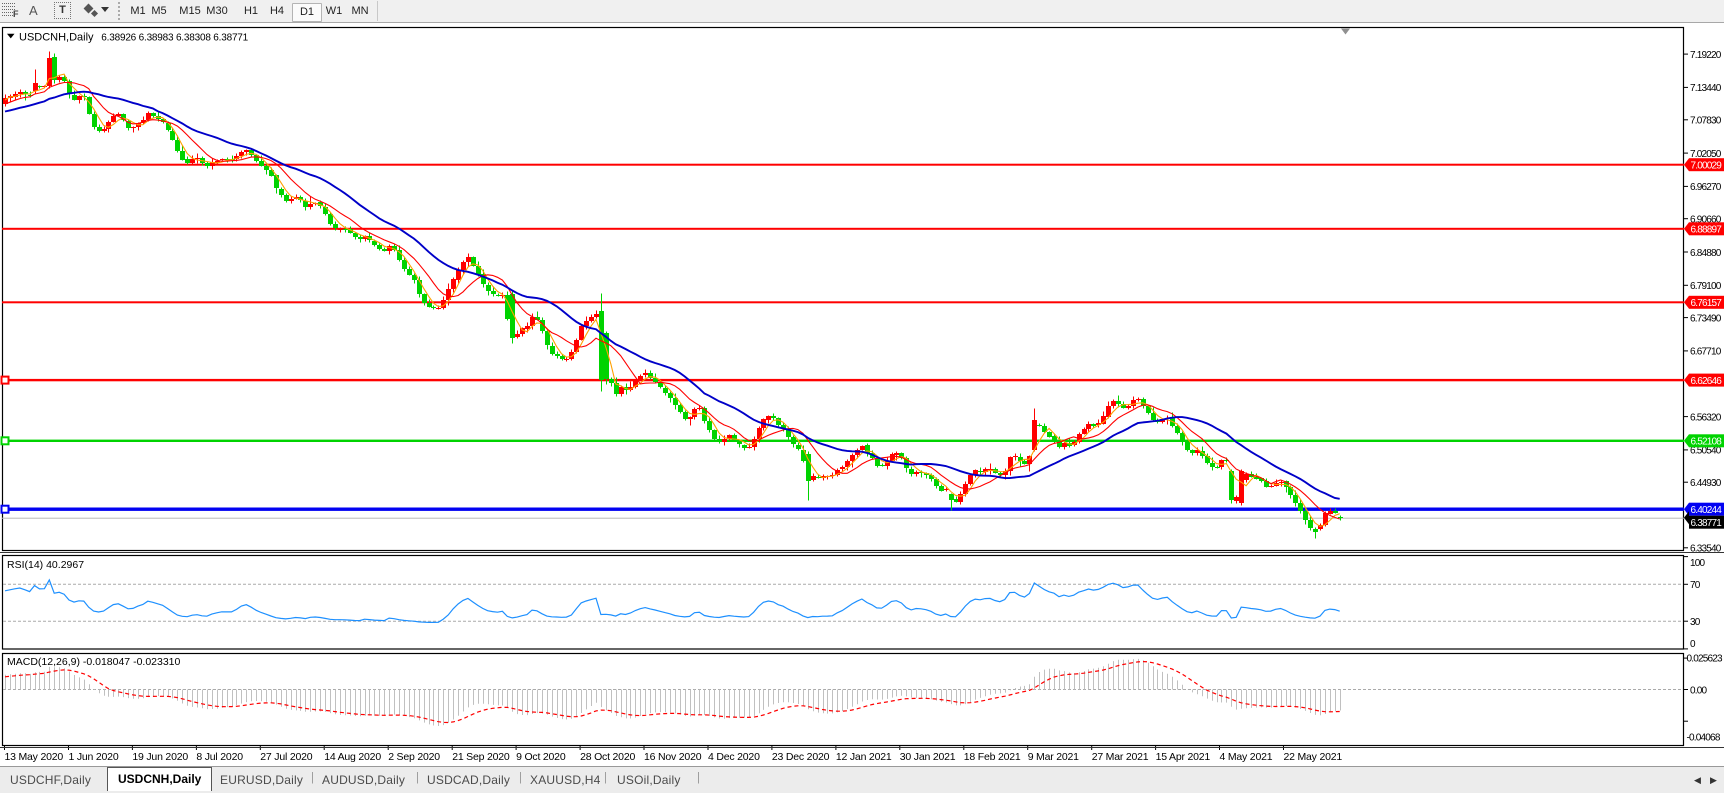 The width and height of the screenshot is (1724, 793). What do you see at coordinates (45, 565) in the screenshot?
I see `svg-text: RSI(14) 40.2967` at bounding box center [45, 565].